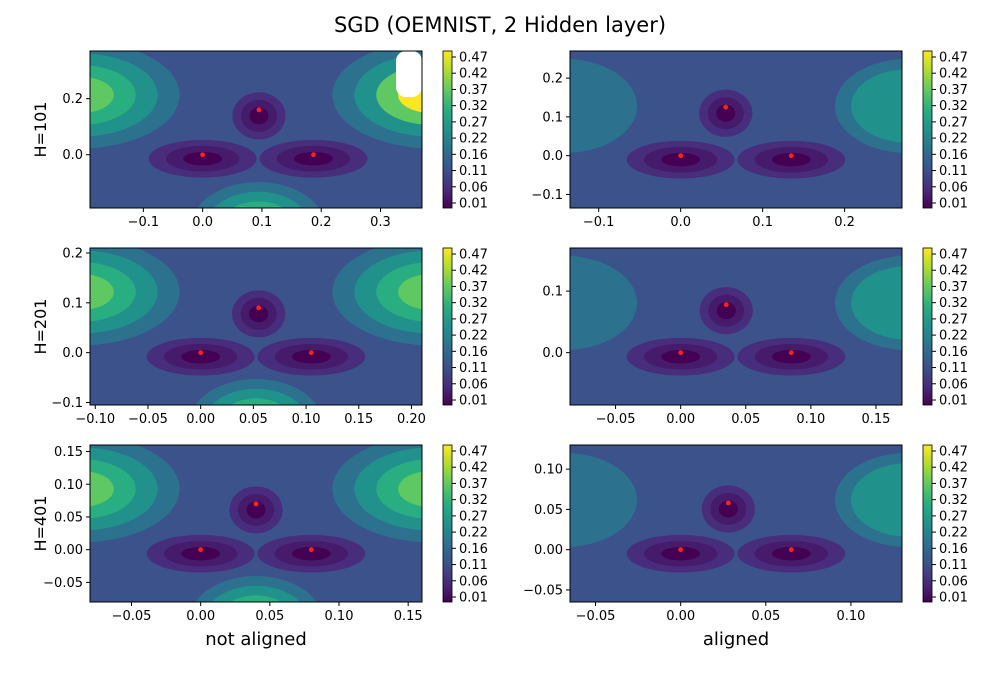 The width and height of the screenshot is (1000, 686). I want to click on x-axis-label: aligned, so click(736, 639).